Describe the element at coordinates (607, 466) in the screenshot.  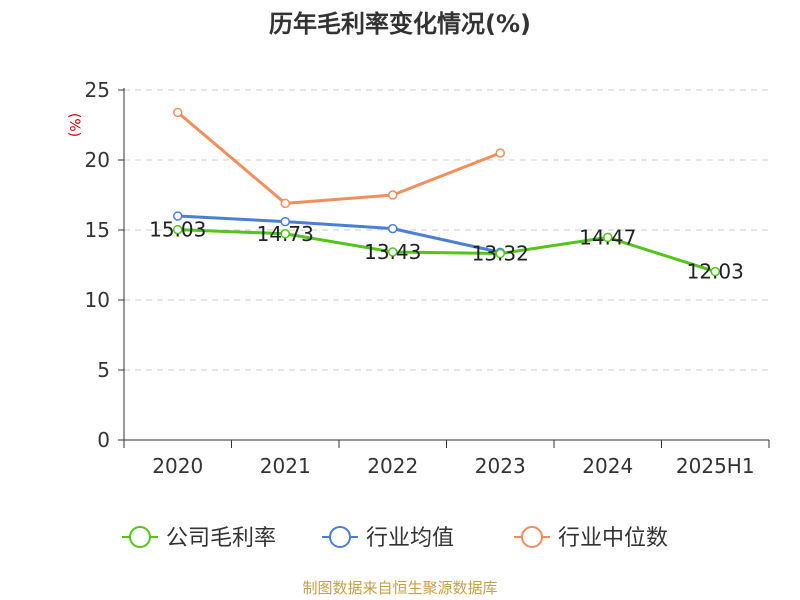
I see `x-tick-label: 2024` at that location.